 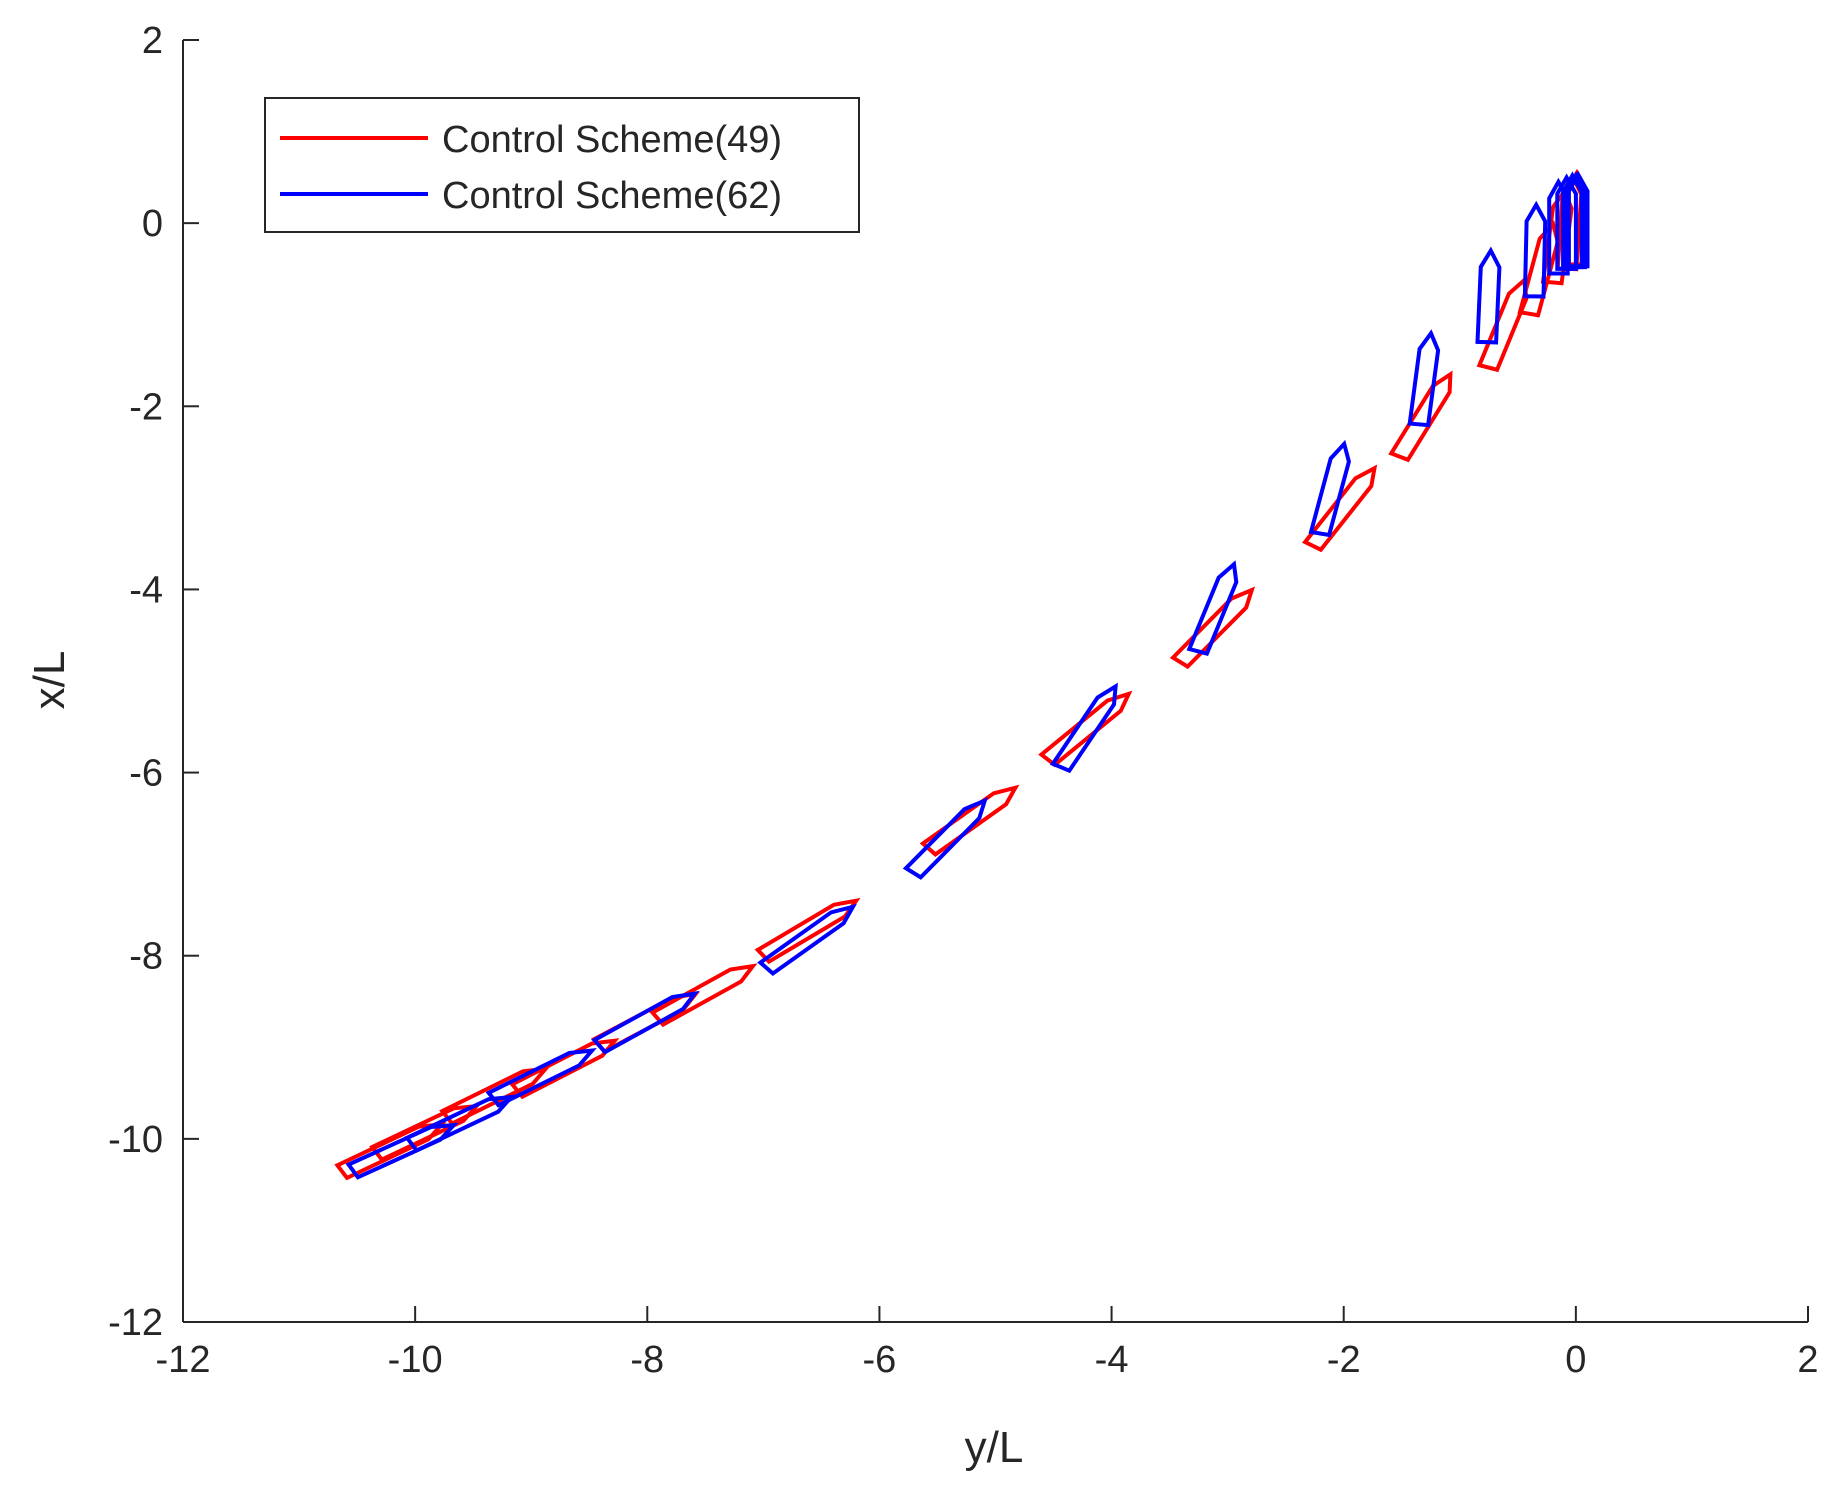 I want to click on y-tick-label: 2, so click(x=152, y=41).